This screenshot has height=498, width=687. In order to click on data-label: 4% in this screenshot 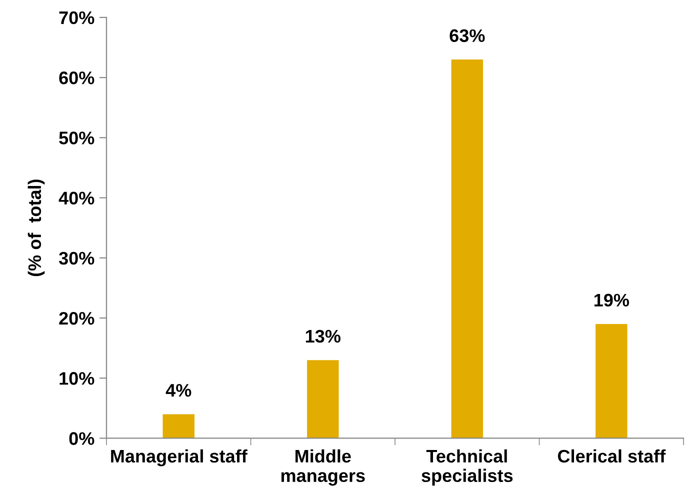, I will do `click(179, 390)`.